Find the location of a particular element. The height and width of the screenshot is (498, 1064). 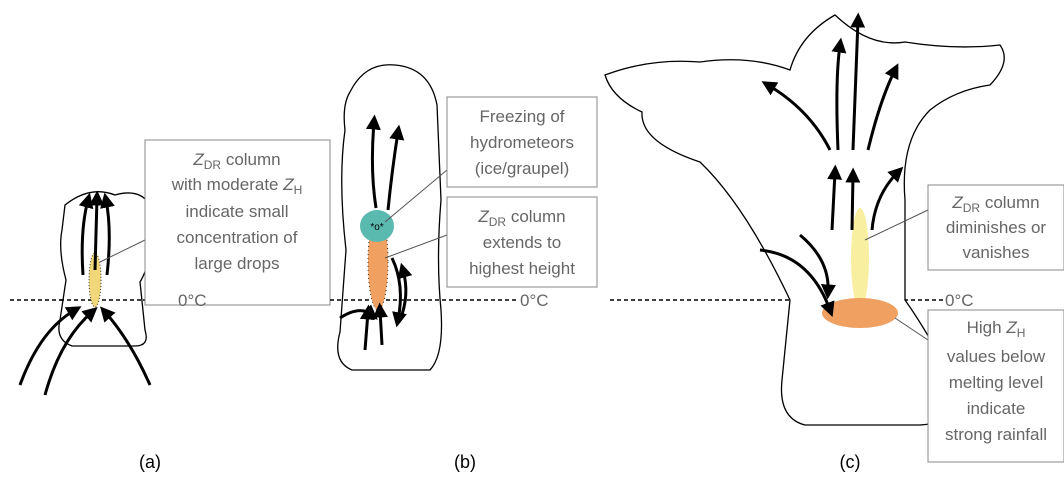

annotation-line: strong rainfall is located at coordinates (996, 434).